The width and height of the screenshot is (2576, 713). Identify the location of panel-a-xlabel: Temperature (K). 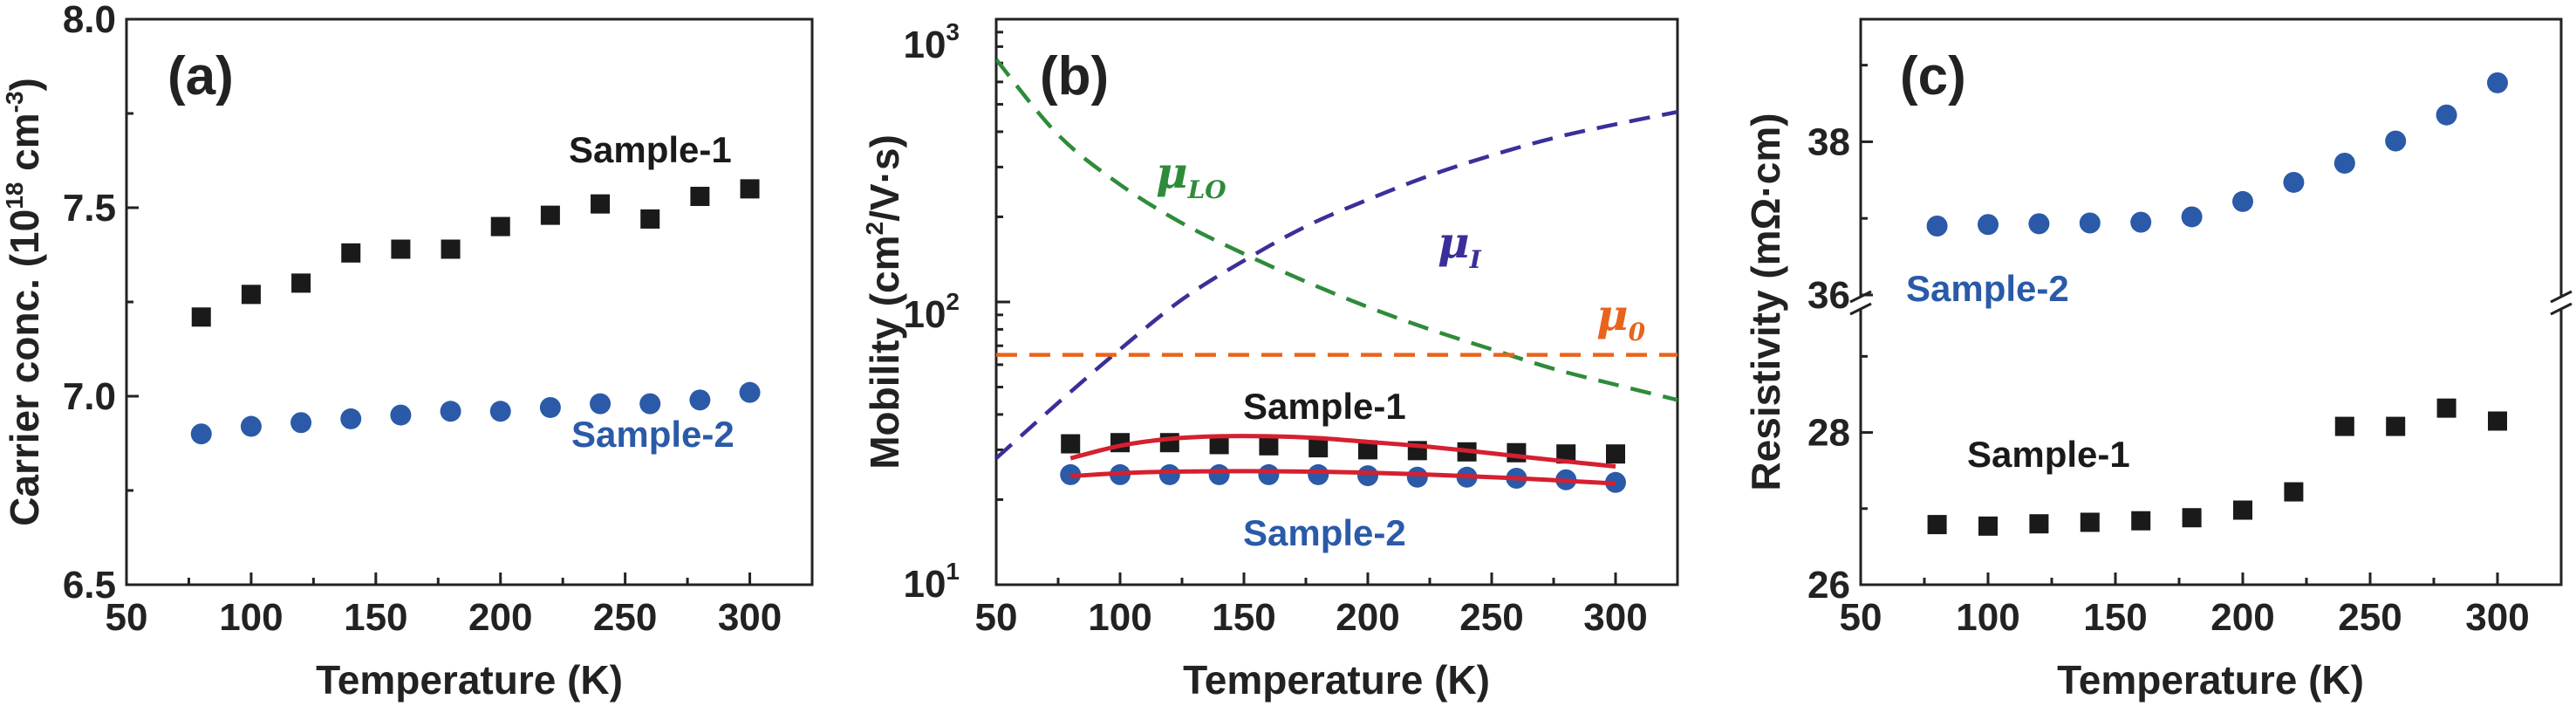
(469, 680).